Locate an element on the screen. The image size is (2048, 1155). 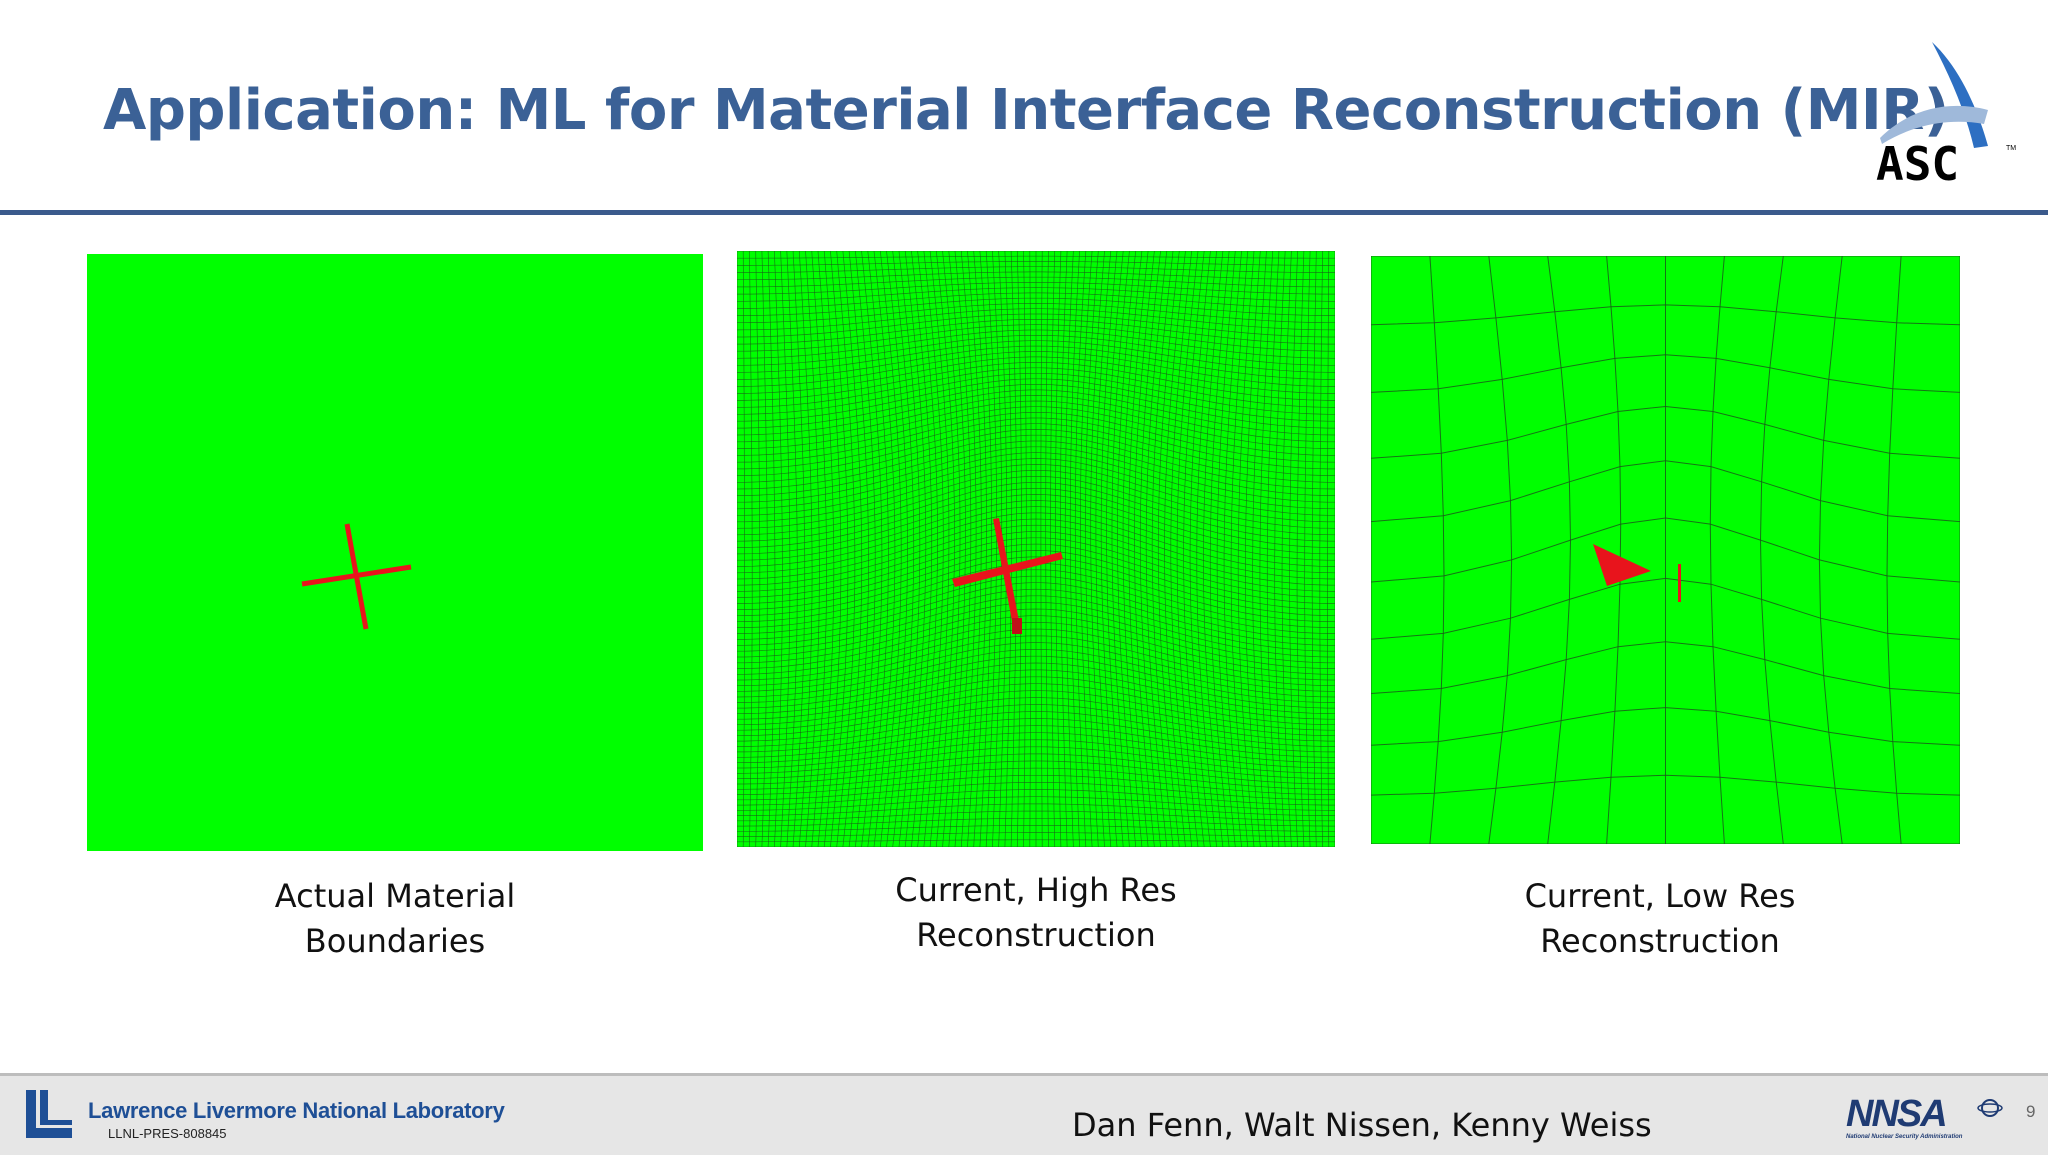
nnsa-logo-text: NNSA is located at coordinates (1896, 1114).